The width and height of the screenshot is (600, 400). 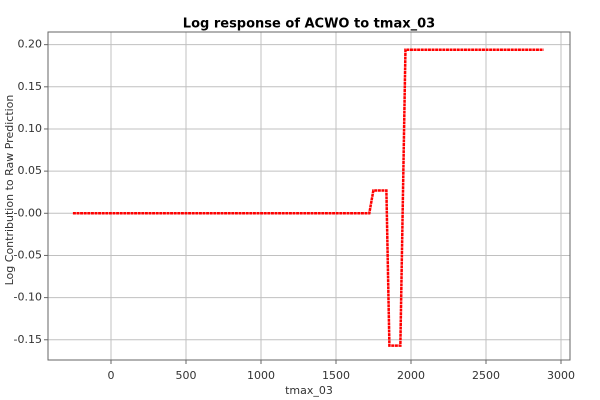 What do you see at coordinates (30, 44) in the screenshot?
I see `y-tick-label: 0.20` at bounding box center [30, 44].